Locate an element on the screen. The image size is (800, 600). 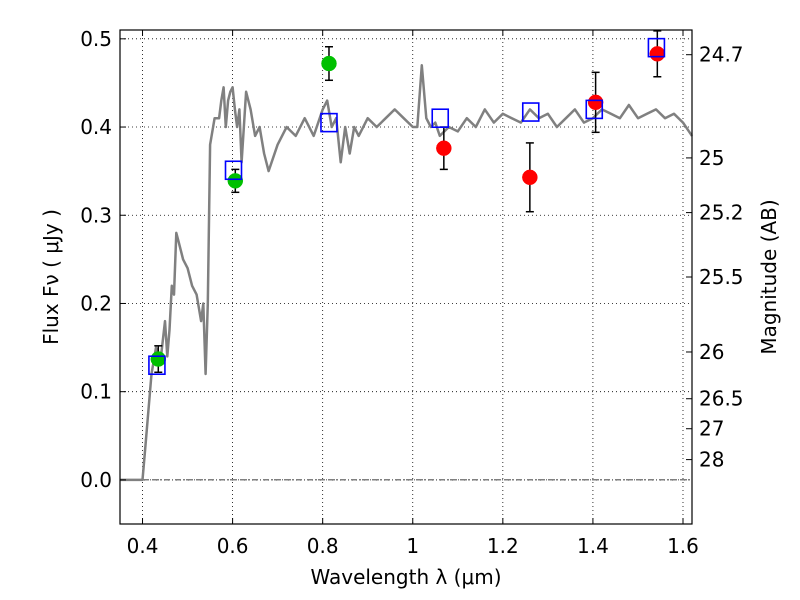
y-tick-label: 0.4 is located at coordinates (96, 127).